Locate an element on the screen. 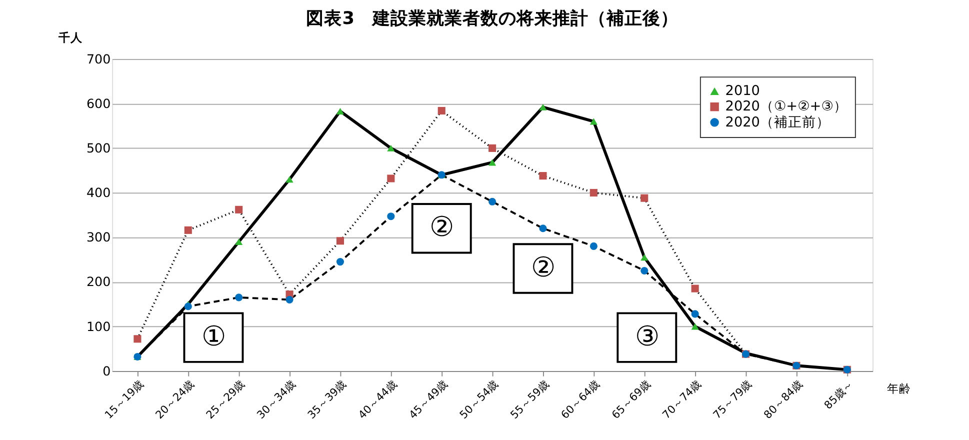 The height and width of the screenshot is (440, 969). x-tick-label: 60～64歳 is located at coordinates (580, 399).